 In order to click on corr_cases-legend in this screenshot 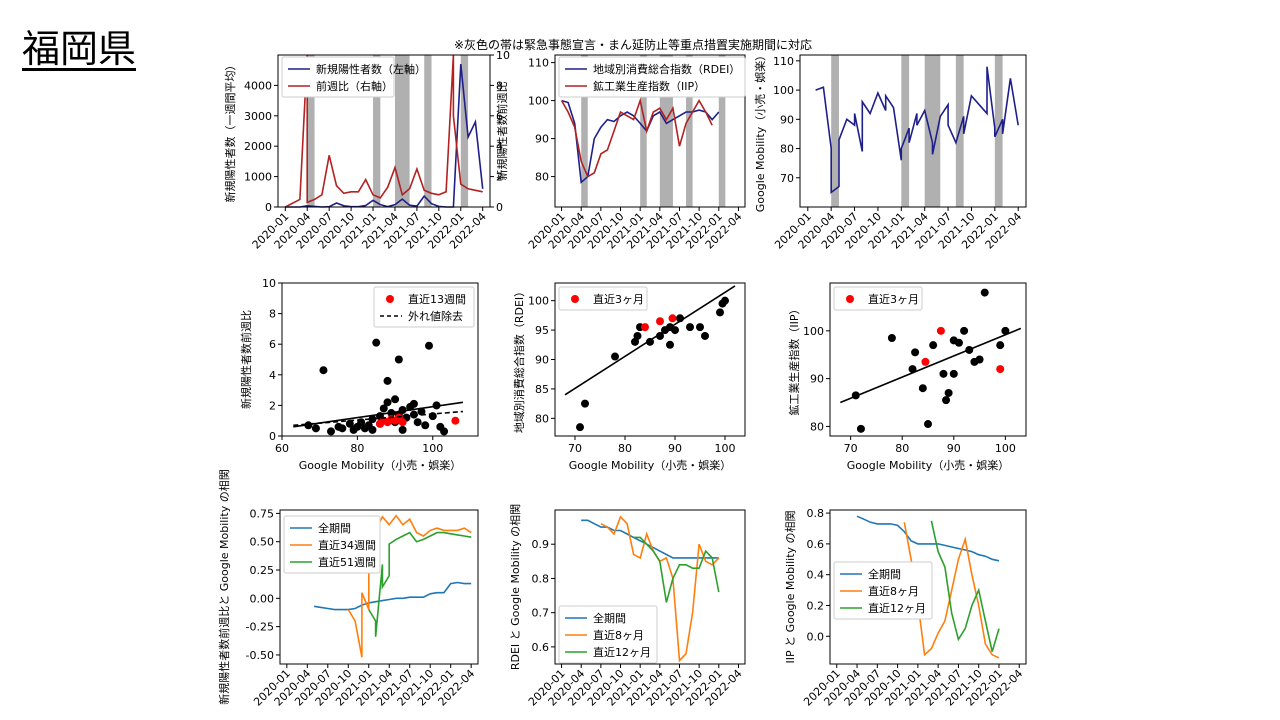, I will do `click(332, 544)`.